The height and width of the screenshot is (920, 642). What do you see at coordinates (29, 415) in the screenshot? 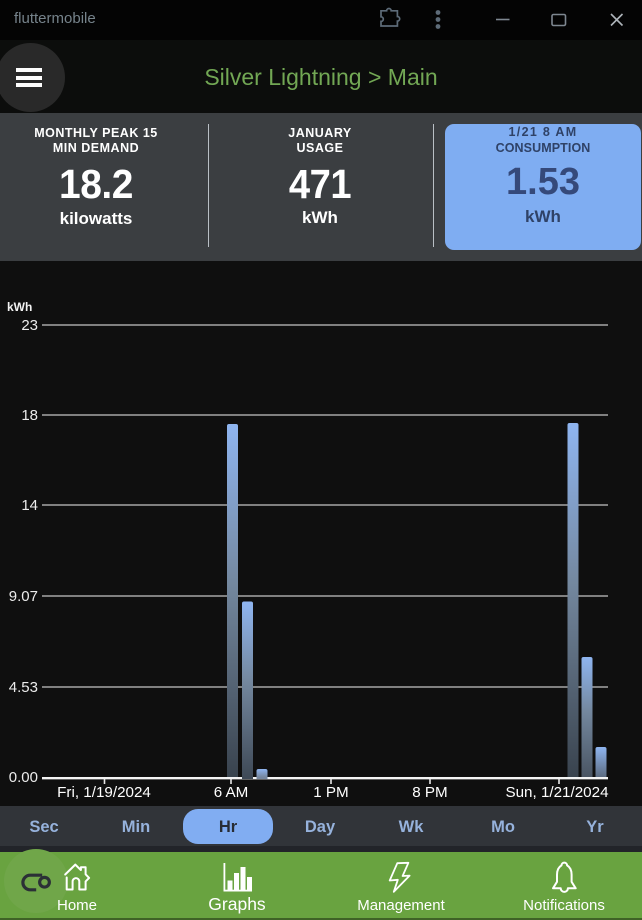
I see `svg-text: 18` at bounding box center [29, 415].